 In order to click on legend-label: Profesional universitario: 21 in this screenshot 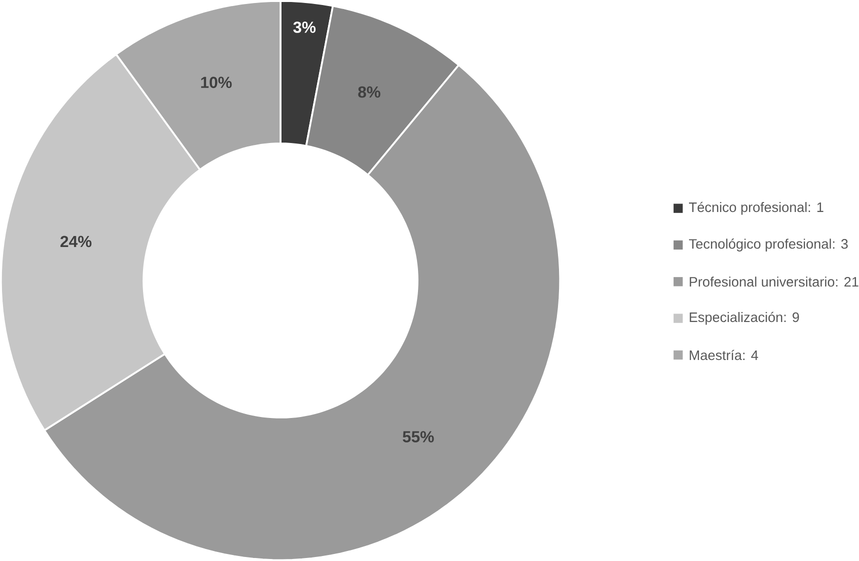, I will do `click(774, 281)`.